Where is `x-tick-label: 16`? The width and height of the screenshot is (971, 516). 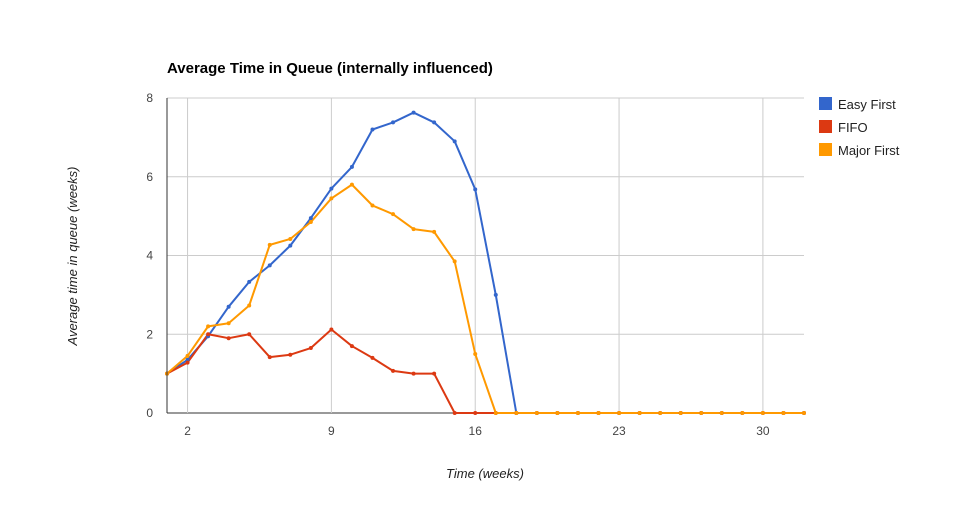 x-tick-label: 16 is located at coordinates (476, 431).